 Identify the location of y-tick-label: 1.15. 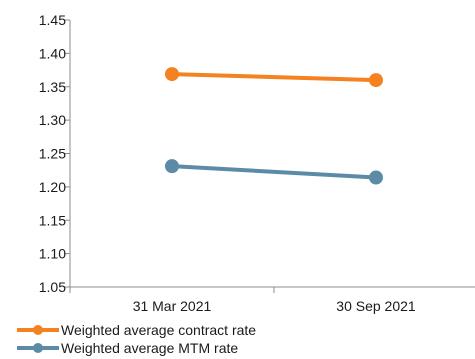
(52, 220).